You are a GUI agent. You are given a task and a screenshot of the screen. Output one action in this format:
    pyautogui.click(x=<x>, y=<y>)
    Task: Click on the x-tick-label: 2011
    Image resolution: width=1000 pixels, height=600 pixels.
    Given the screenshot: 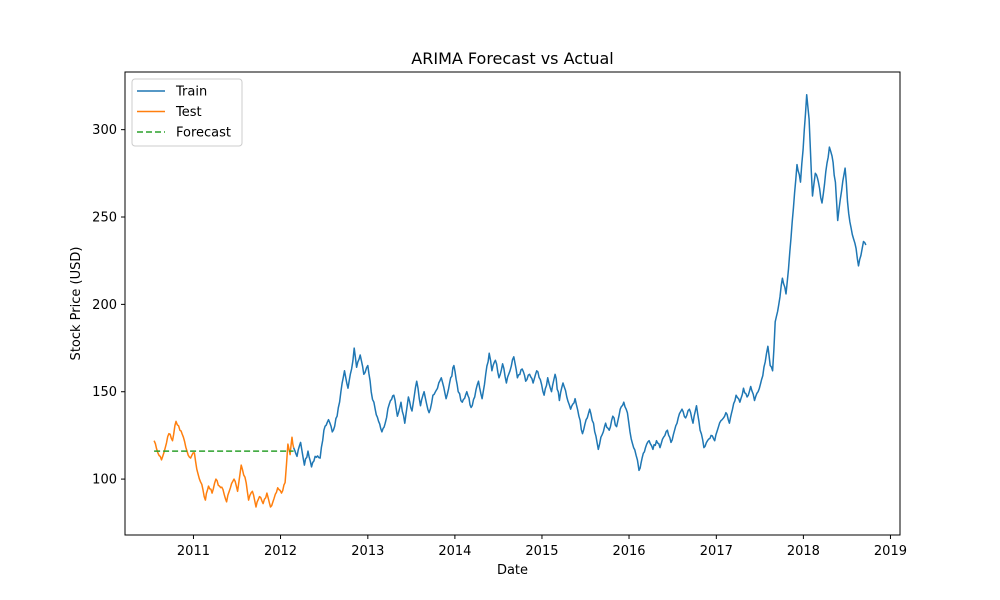 What is the action you would take?
    pyautogui.click(x=193, y=551)
    